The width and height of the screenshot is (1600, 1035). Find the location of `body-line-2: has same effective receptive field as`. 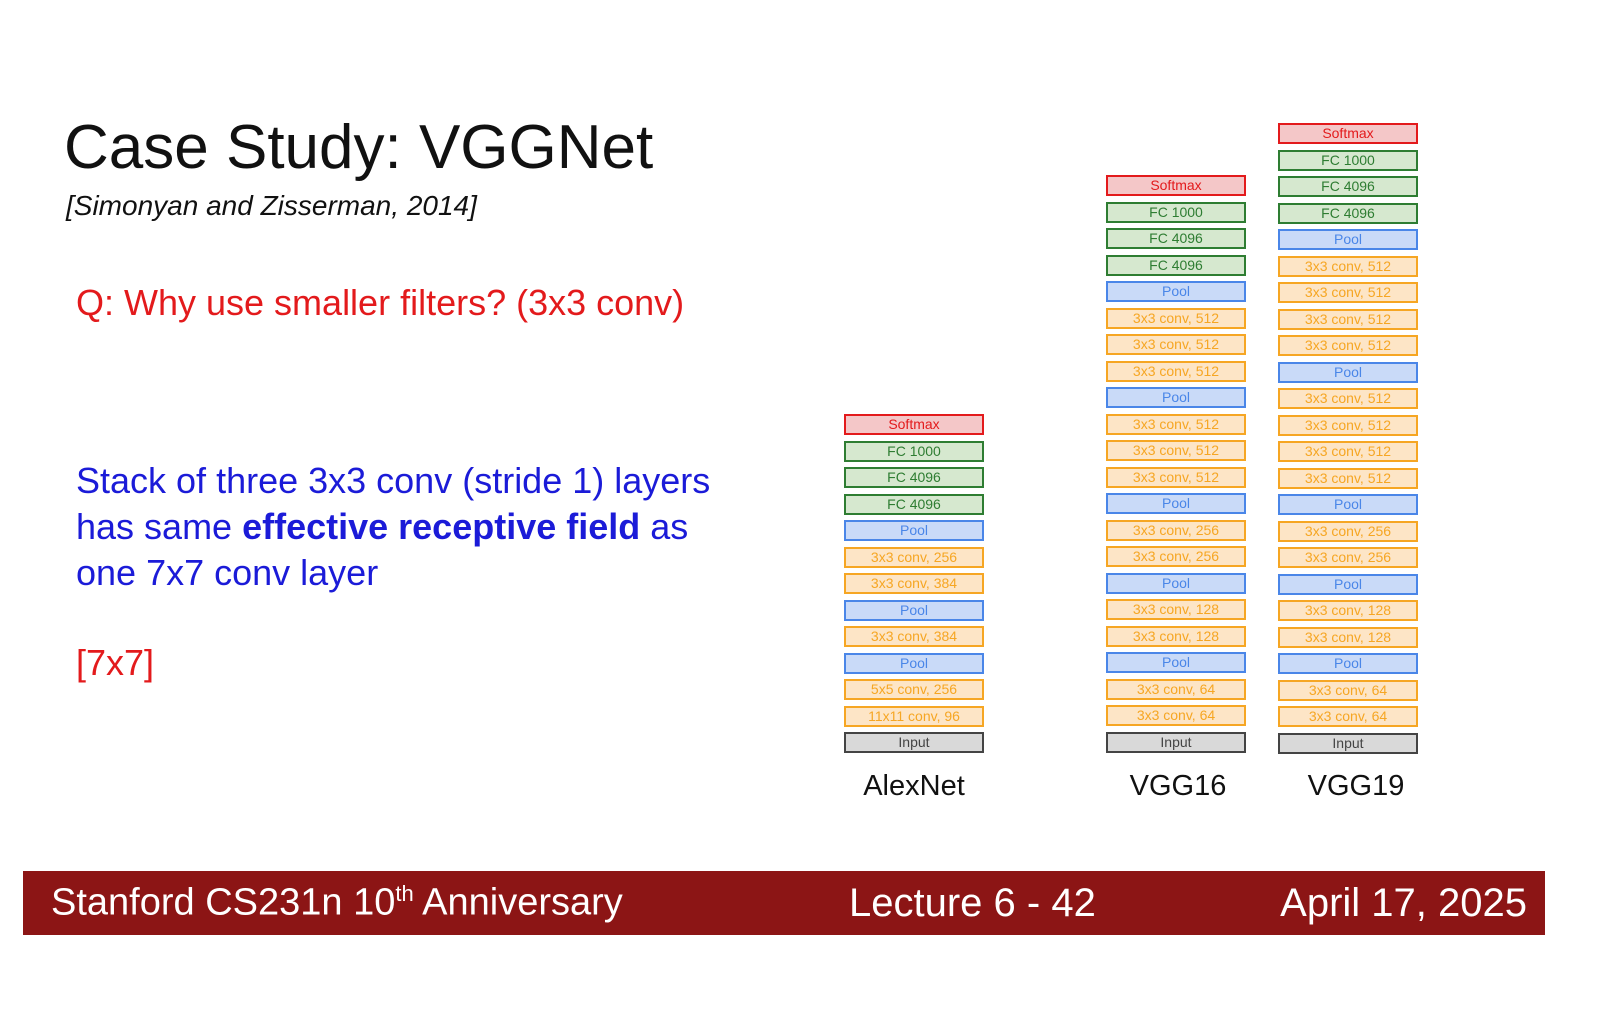

body-line-2: has same effective receptive field as is located at coordinates (393, 527).